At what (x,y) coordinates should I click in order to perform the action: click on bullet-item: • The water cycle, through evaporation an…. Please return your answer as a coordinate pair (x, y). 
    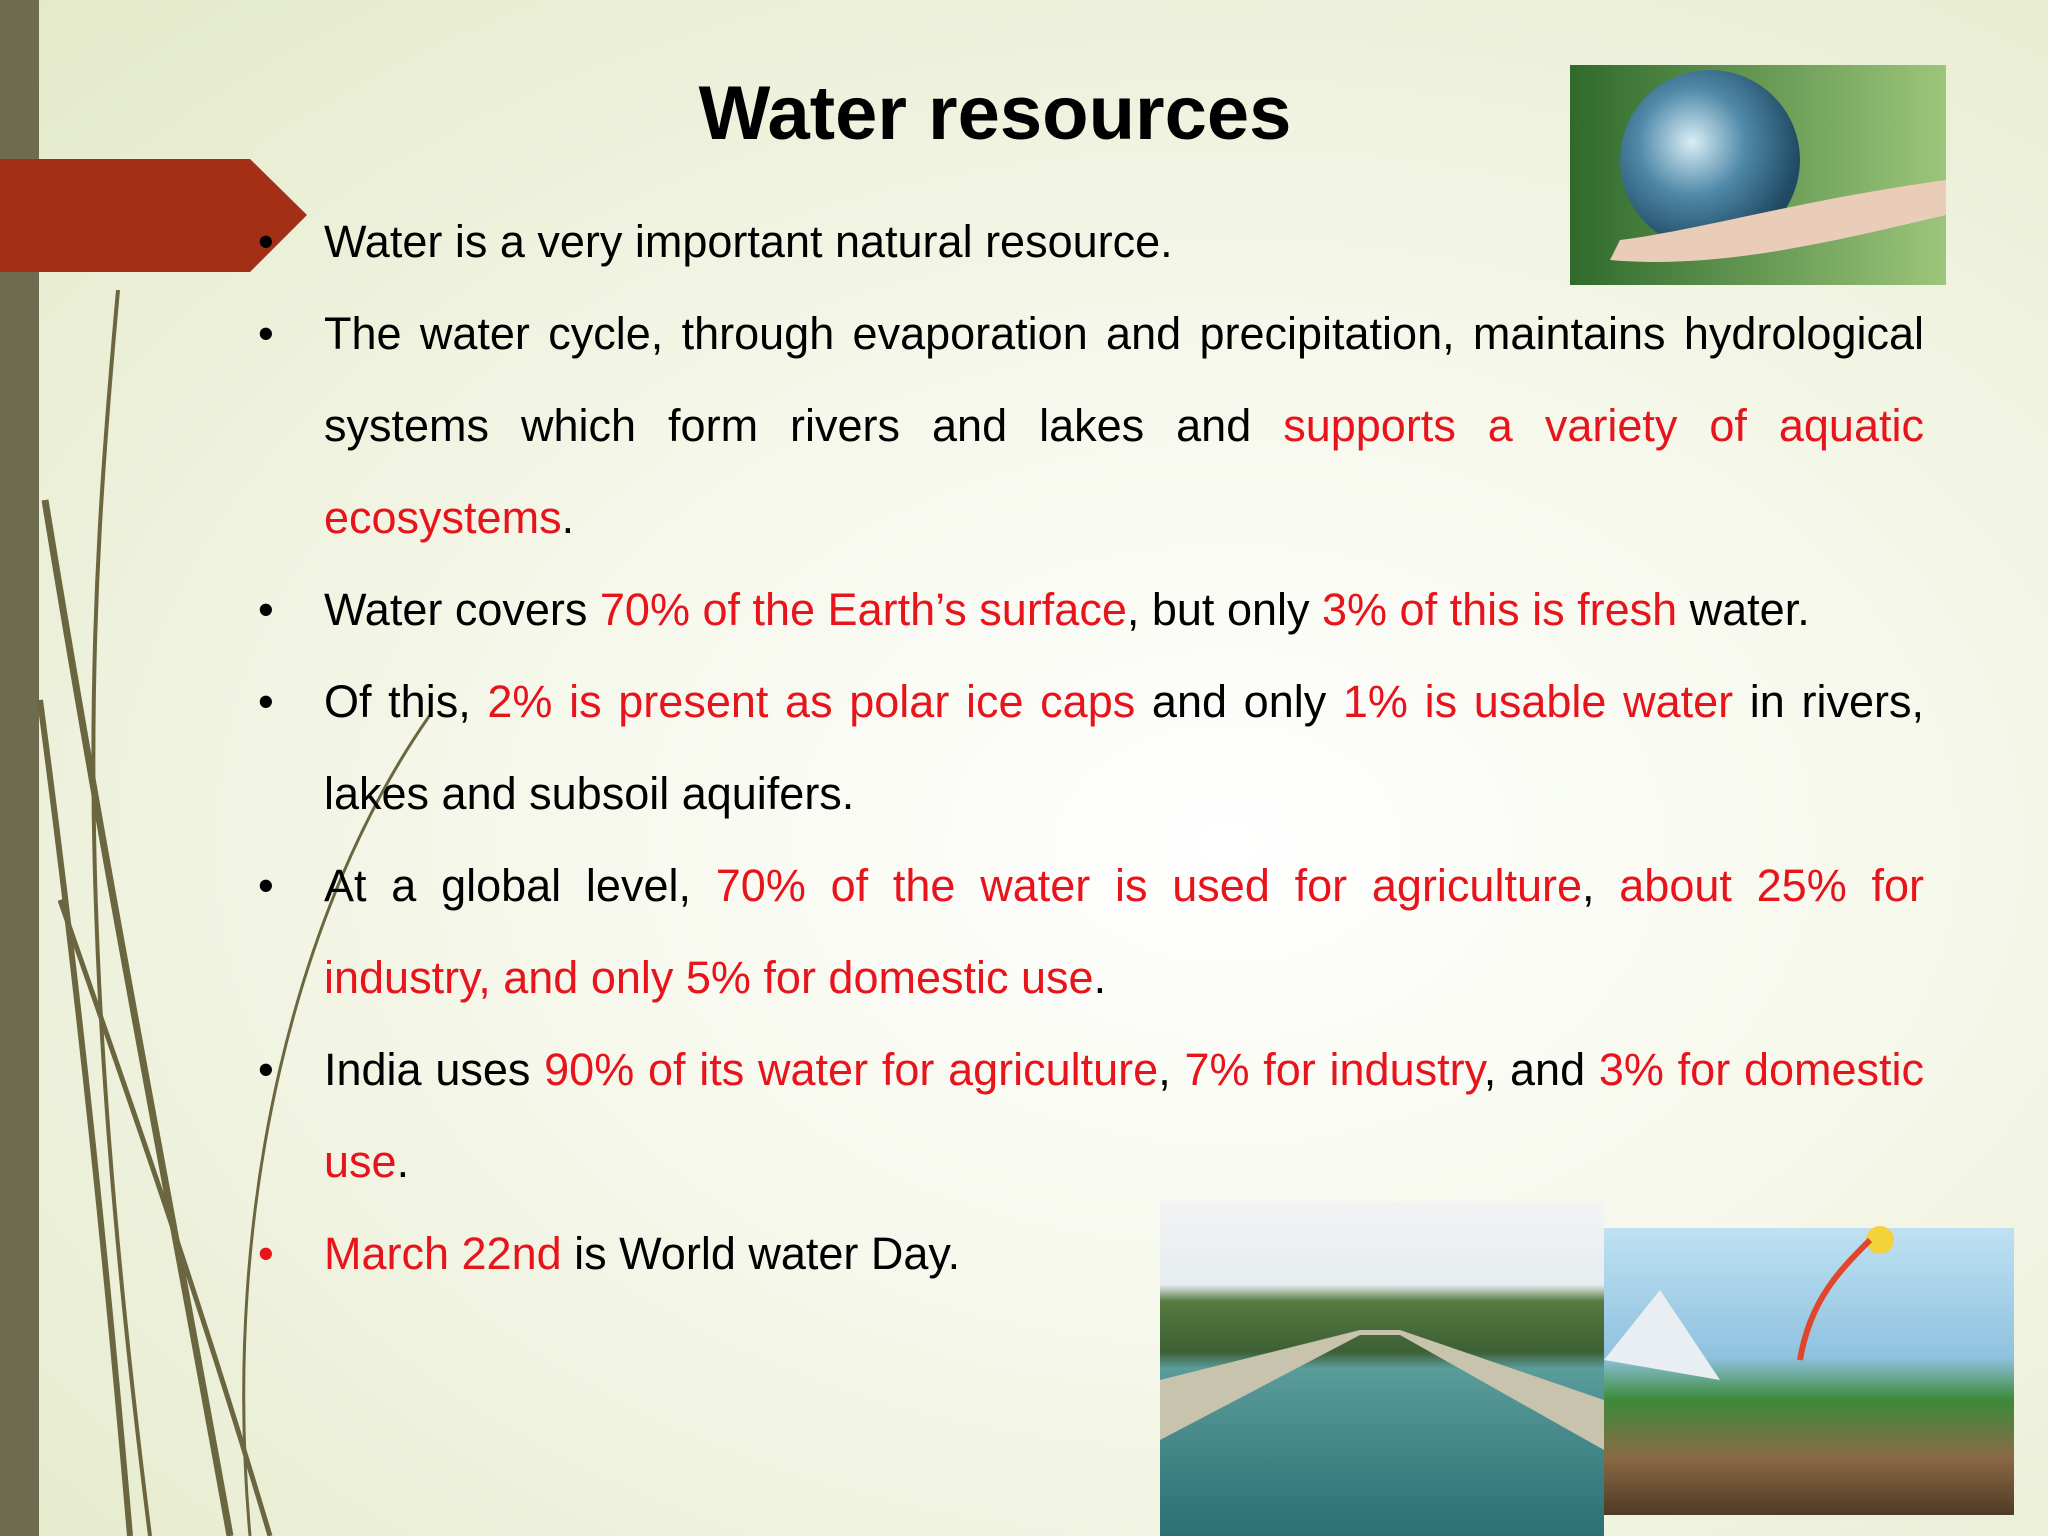
    Looking at the image, I should click on (1091, 426).